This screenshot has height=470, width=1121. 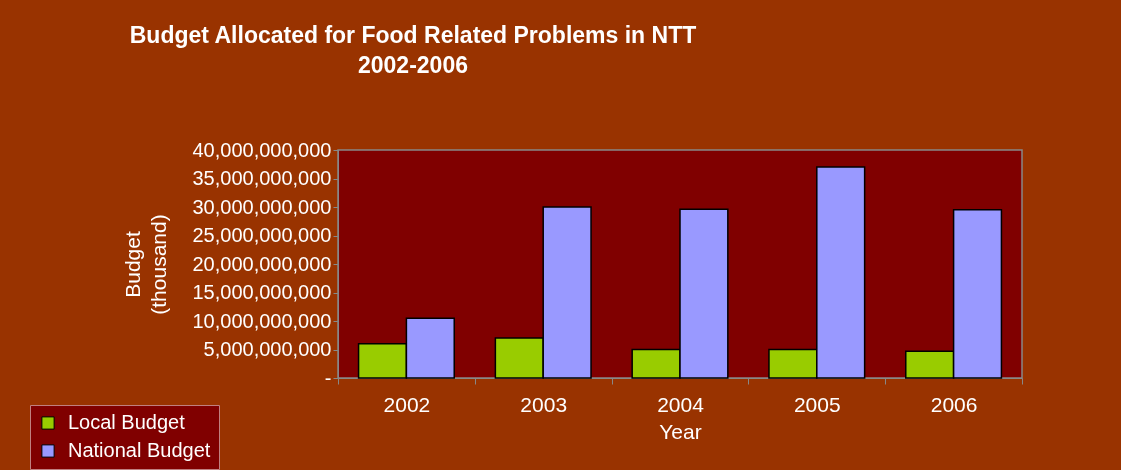 I want to click on x-tick-label: 2006, so click(x=954, y=404).